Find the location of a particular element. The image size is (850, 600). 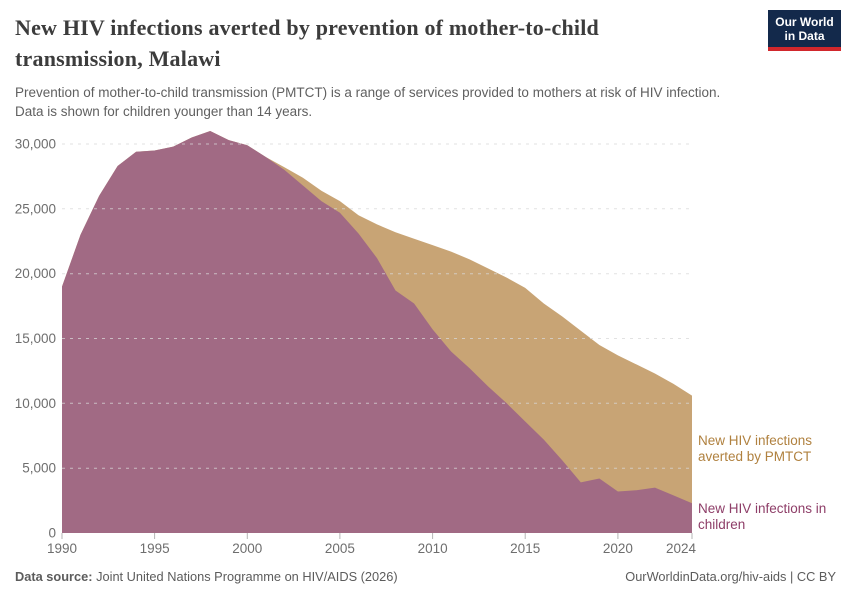

x-axis-tick-label: 2015 is located at coordinates (525, 548).